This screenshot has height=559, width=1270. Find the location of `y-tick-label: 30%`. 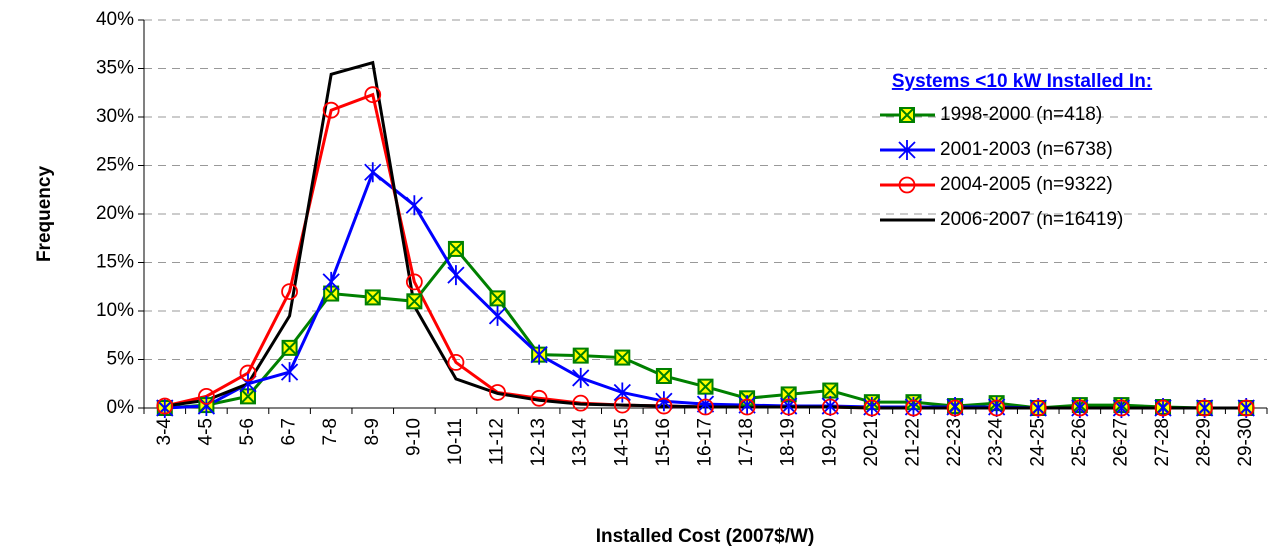

y-tick-label: 30% is located at coordinates (115, 116).